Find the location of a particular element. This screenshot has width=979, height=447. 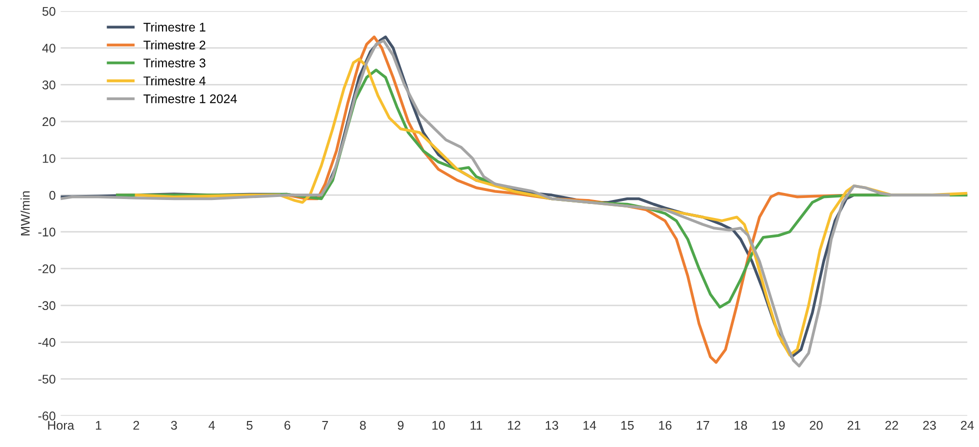

x-tick-label: Hora is located at coordinates (61, 425).